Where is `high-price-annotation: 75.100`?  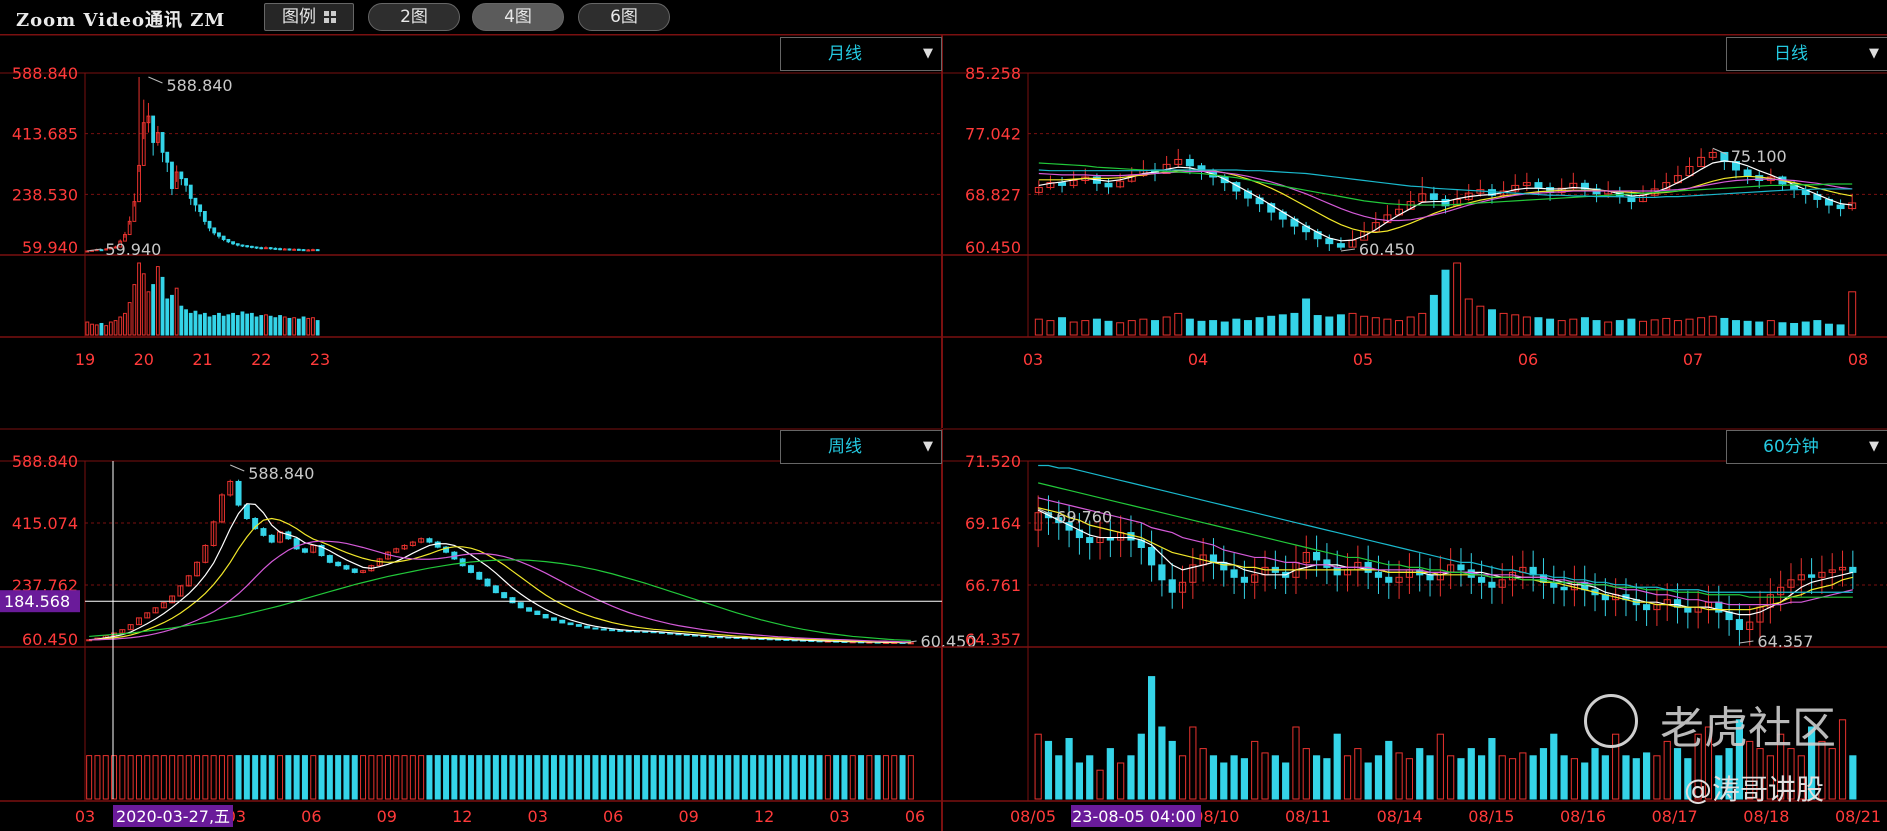
high-price-annotation: 75.100 is located at coordinates (1759, 156).